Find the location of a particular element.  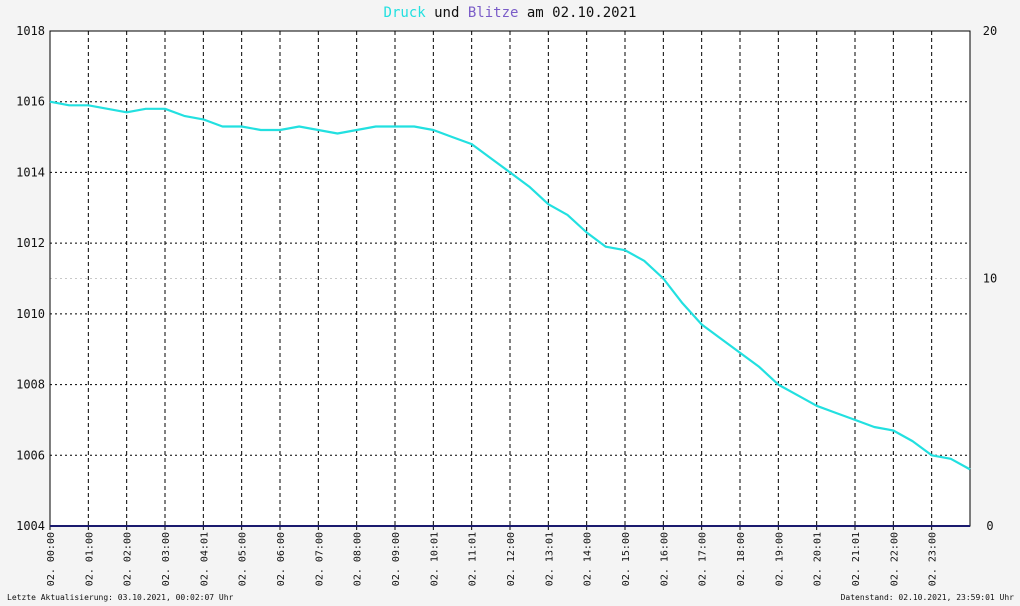

x-tick-label: 02. 07:00 is located at coordinates (319, 559).